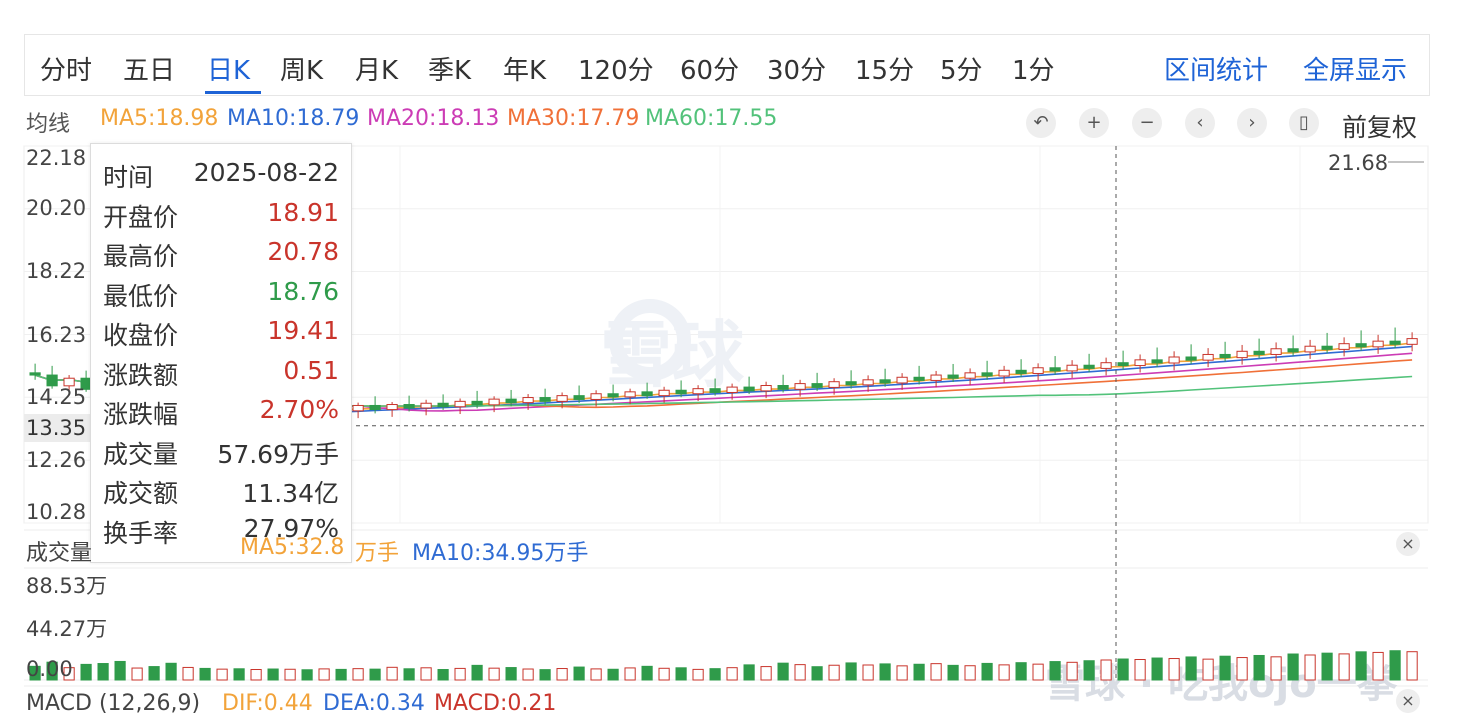 The image size is (1457, 727). I want to click on tooltip-row: 最低价 18.76, so click(221, 294).